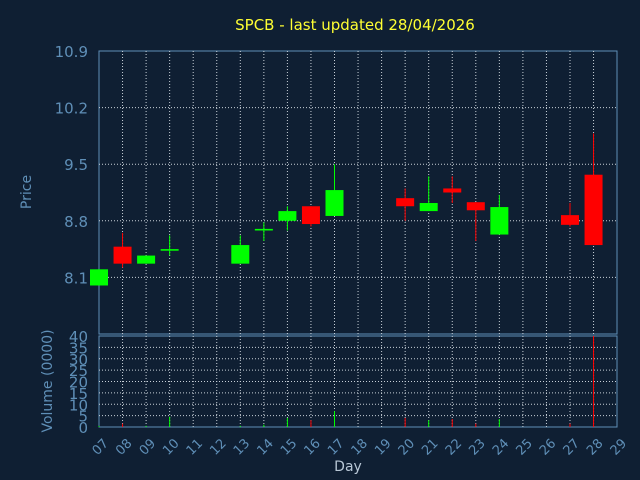  I want to click on price-tick-label: 8.8, so click(76, 222).